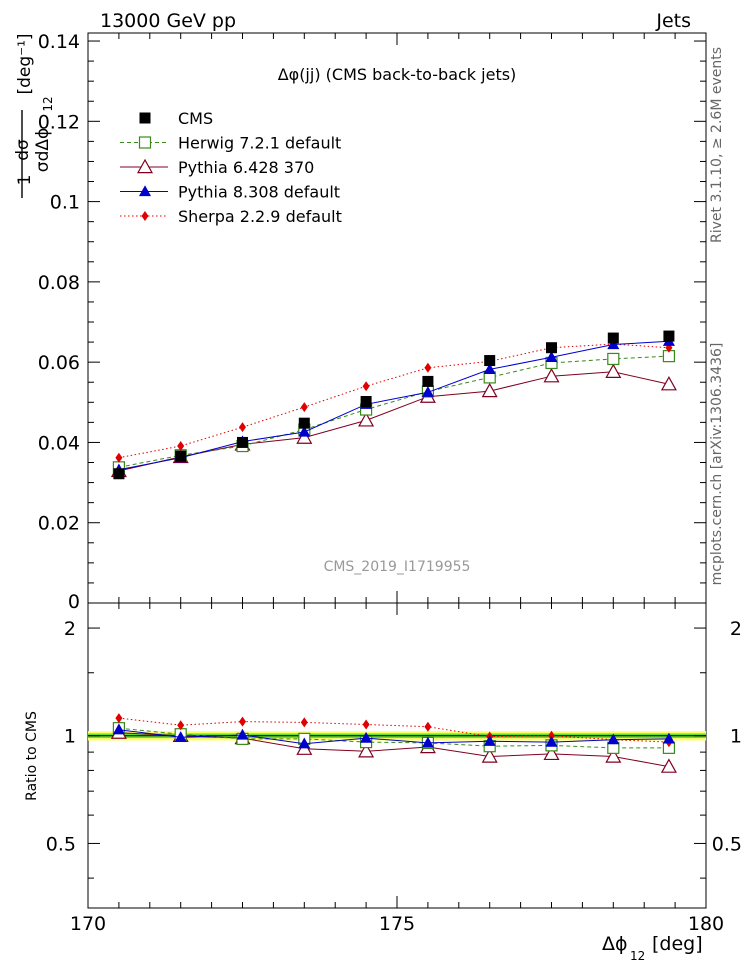 This screenshot has height=972, width=746. Describe the element at coordinates (259, 192) in the screenshot. I see `legend-label: Pythia 8.308 default` at that location.